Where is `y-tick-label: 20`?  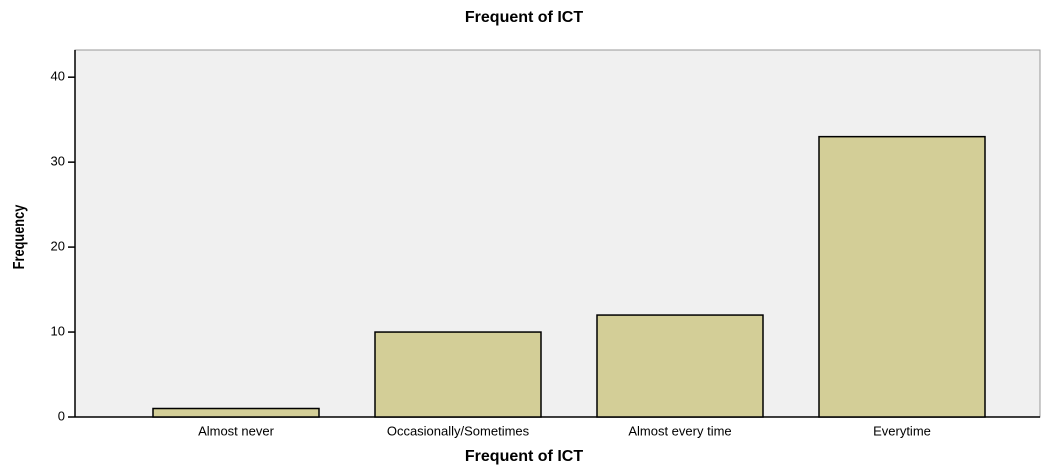
y-tick-label: 20 is located at coordinates (58, 246).